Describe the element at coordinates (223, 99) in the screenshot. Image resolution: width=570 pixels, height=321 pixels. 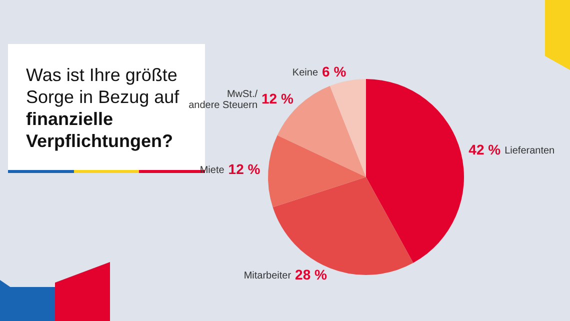
I see `slice-label: MwSt./ andere Steuern` at that location.